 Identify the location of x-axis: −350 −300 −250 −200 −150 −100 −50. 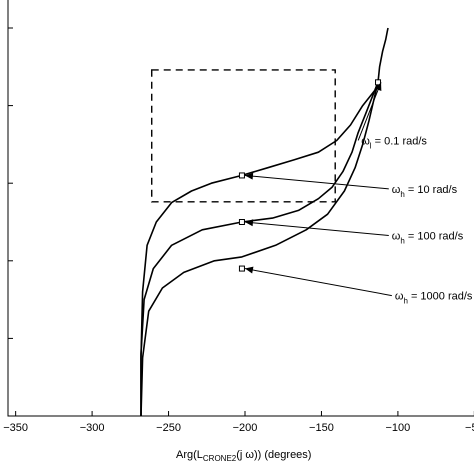
(238, 422).